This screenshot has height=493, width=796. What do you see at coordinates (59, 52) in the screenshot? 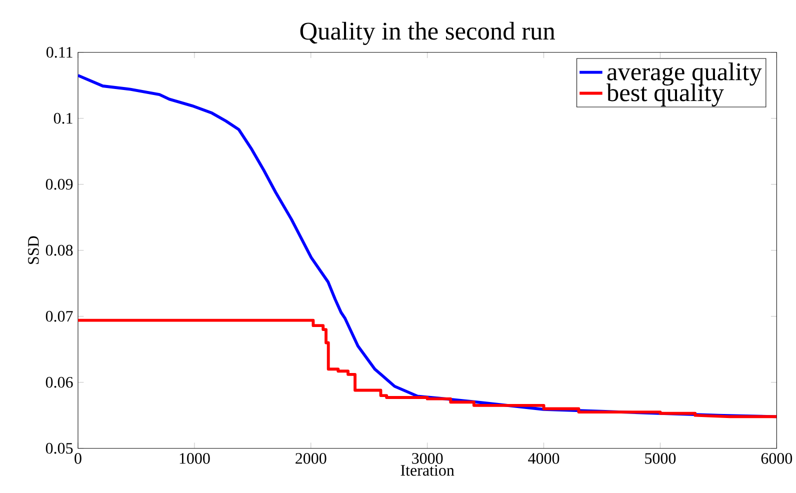
I see `y-tick-label: 0.11` at bounding box center [59, 52].